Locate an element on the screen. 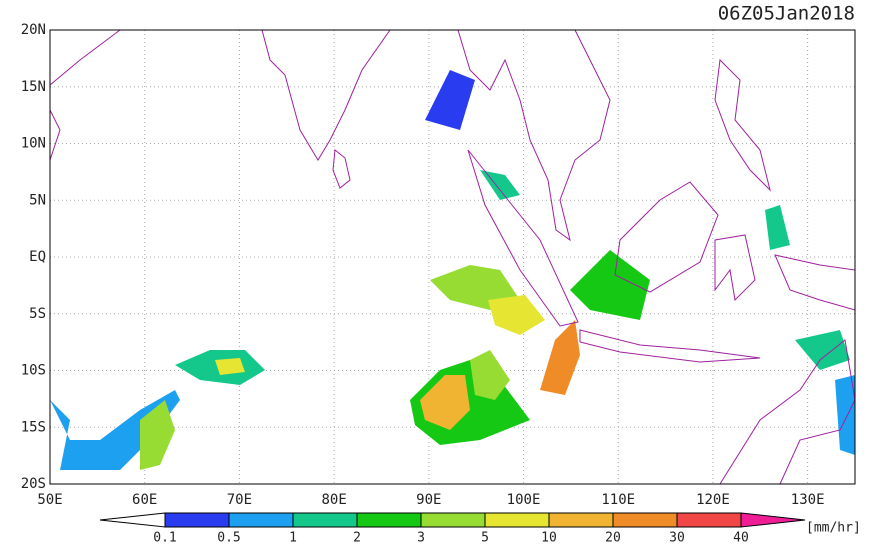  lon-label: 80E is located at coordinates (333, 500).